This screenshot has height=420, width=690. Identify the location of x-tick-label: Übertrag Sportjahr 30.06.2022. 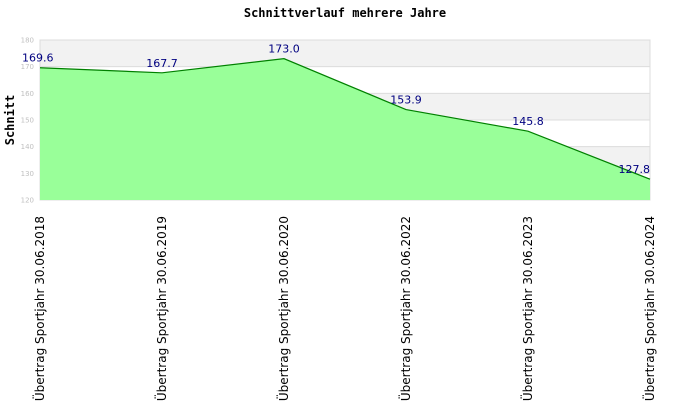
(405, 308).